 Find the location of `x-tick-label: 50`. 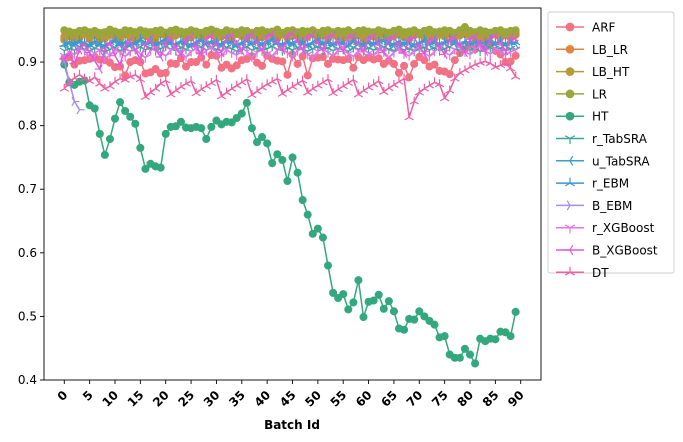

x-tick-label: 50 is located at coordinates (313, 399).